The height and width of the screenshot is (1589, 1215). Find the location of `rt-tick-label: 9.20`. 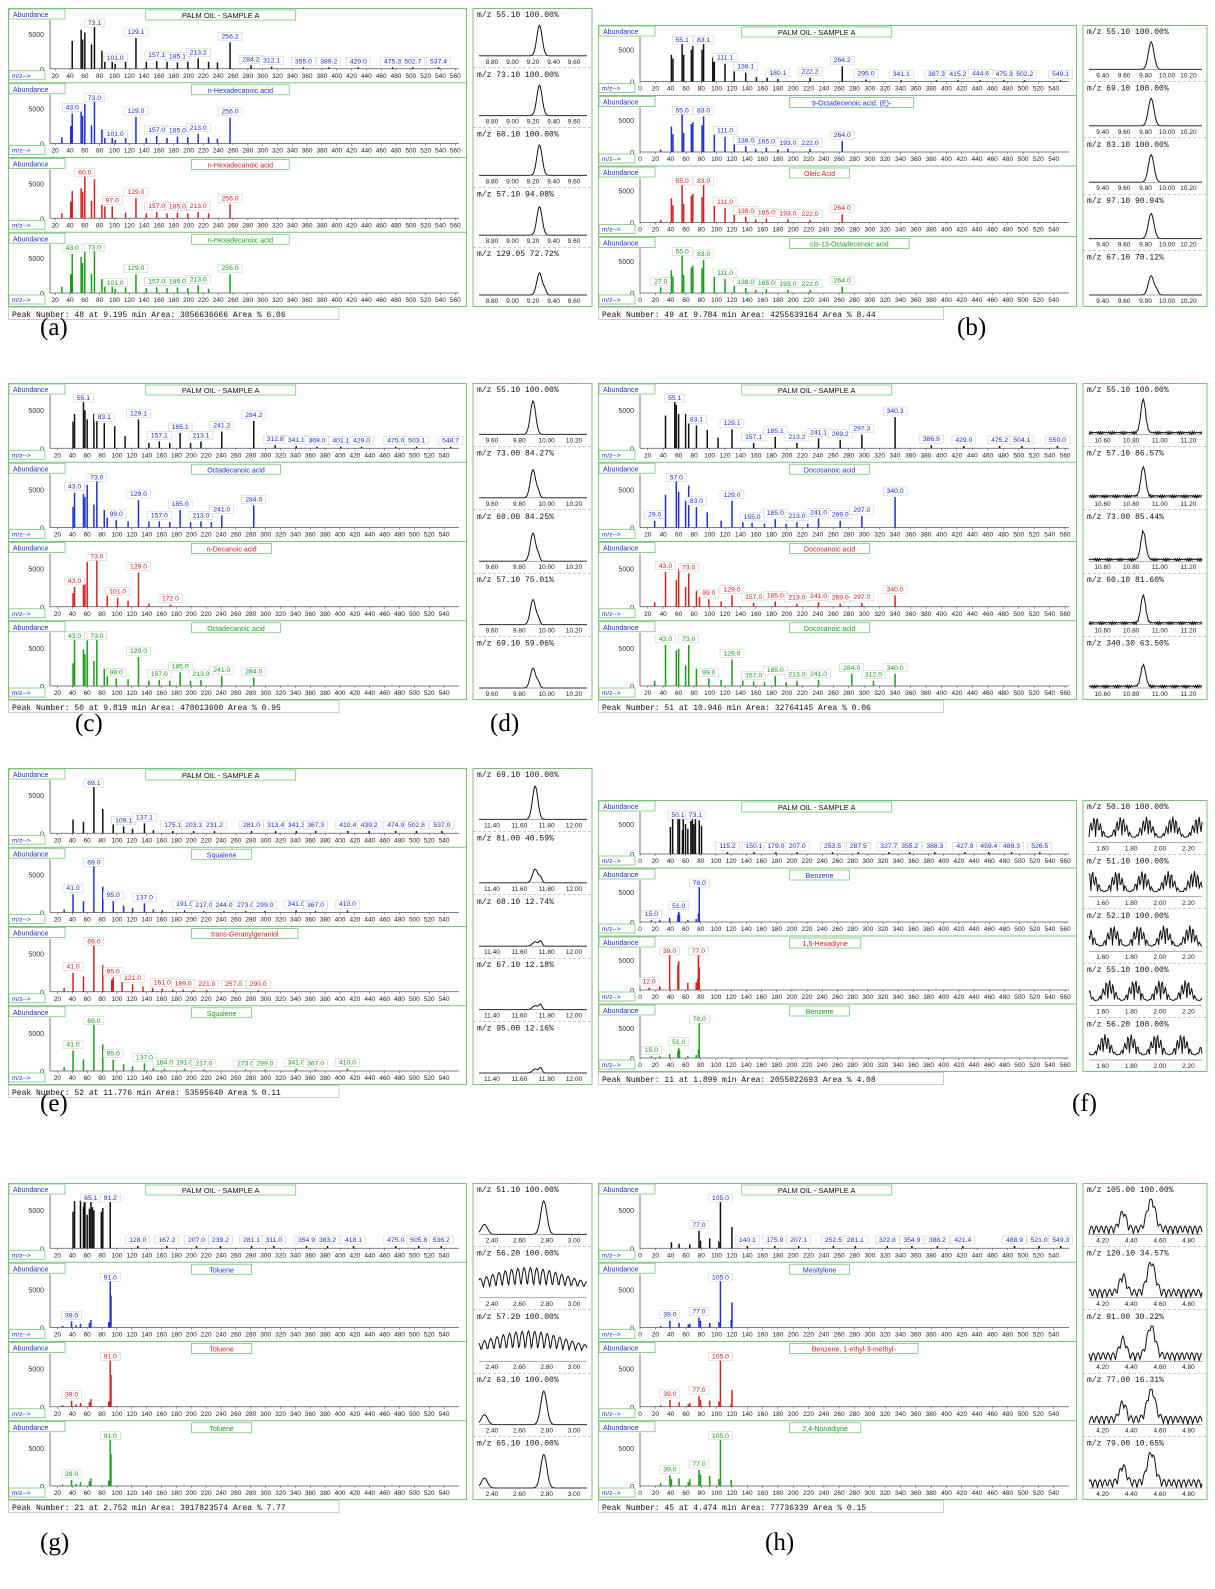

rt-tick-label: 9.20 is located at coordinates (533, 241).